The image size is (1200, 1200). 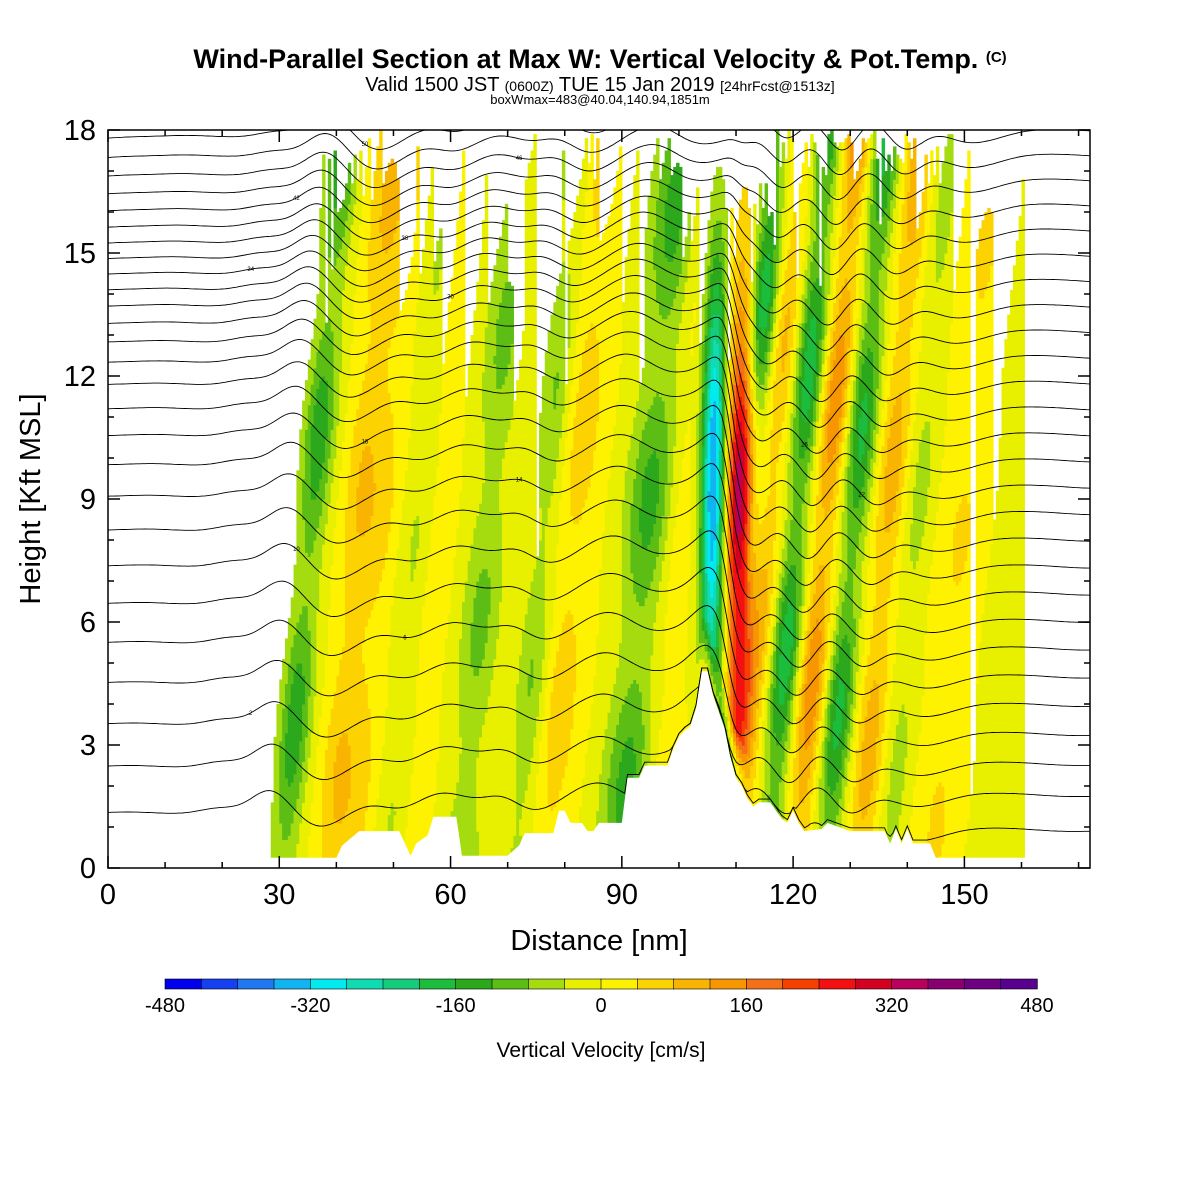 What do you see at coordinates (450, 895) in the screenshot?
I see `x-tick-label: 60` at bounding box center [450, 895].